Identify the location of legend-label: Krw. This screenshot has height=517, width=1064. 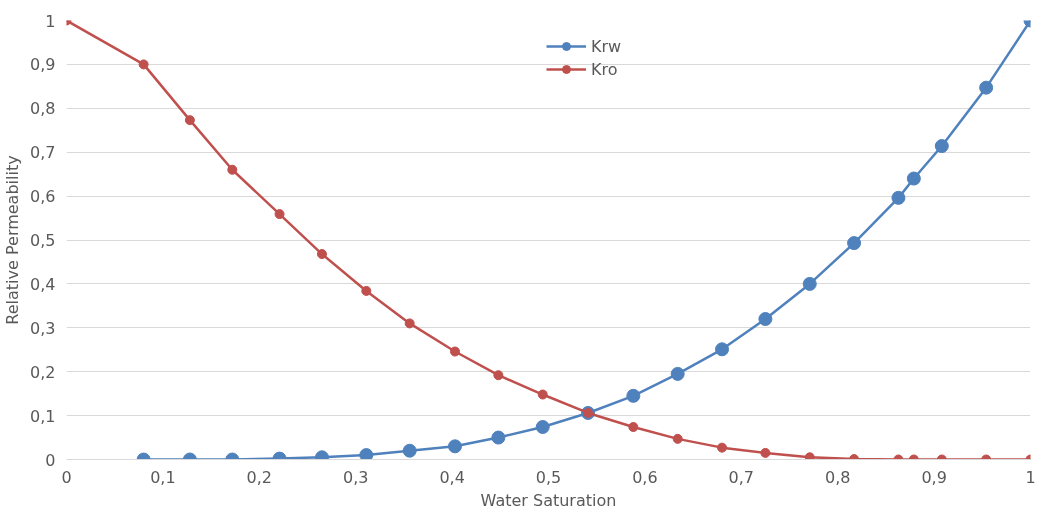
(606, 46).